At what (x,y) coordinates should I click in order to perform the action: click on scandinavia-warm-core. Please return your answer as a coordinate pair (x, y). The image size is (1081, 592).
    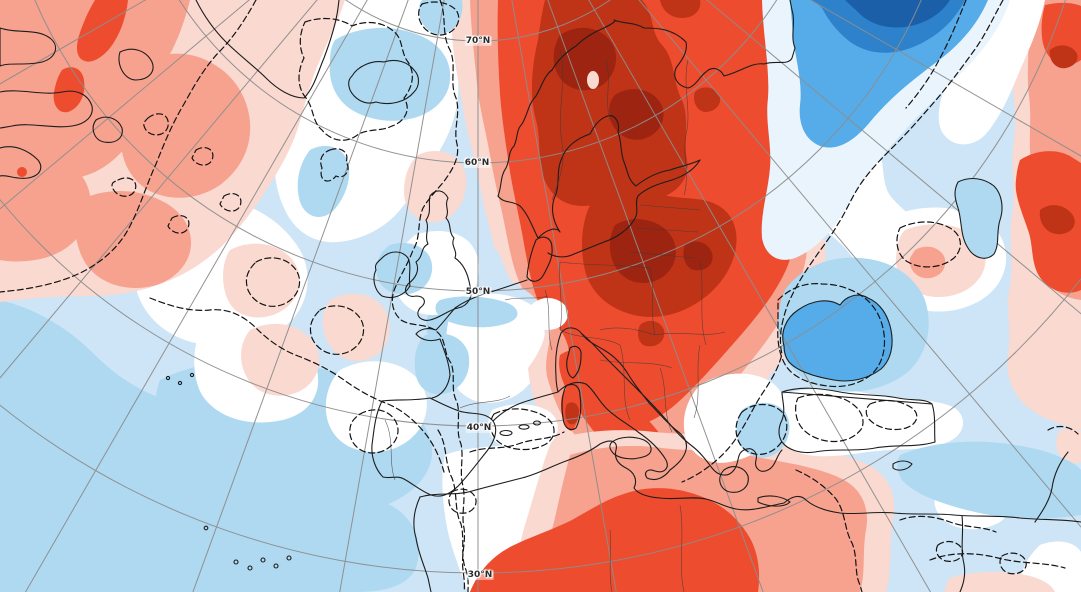
    Looking at the image, I should click on (609, 103).